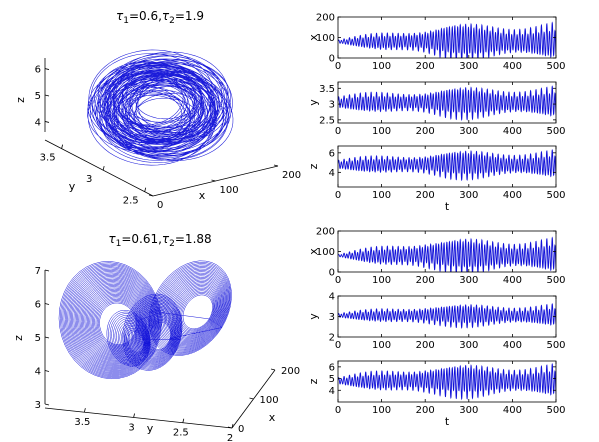  I want to click on panel-a-x-xtick-4: 400, so click(512, 66).